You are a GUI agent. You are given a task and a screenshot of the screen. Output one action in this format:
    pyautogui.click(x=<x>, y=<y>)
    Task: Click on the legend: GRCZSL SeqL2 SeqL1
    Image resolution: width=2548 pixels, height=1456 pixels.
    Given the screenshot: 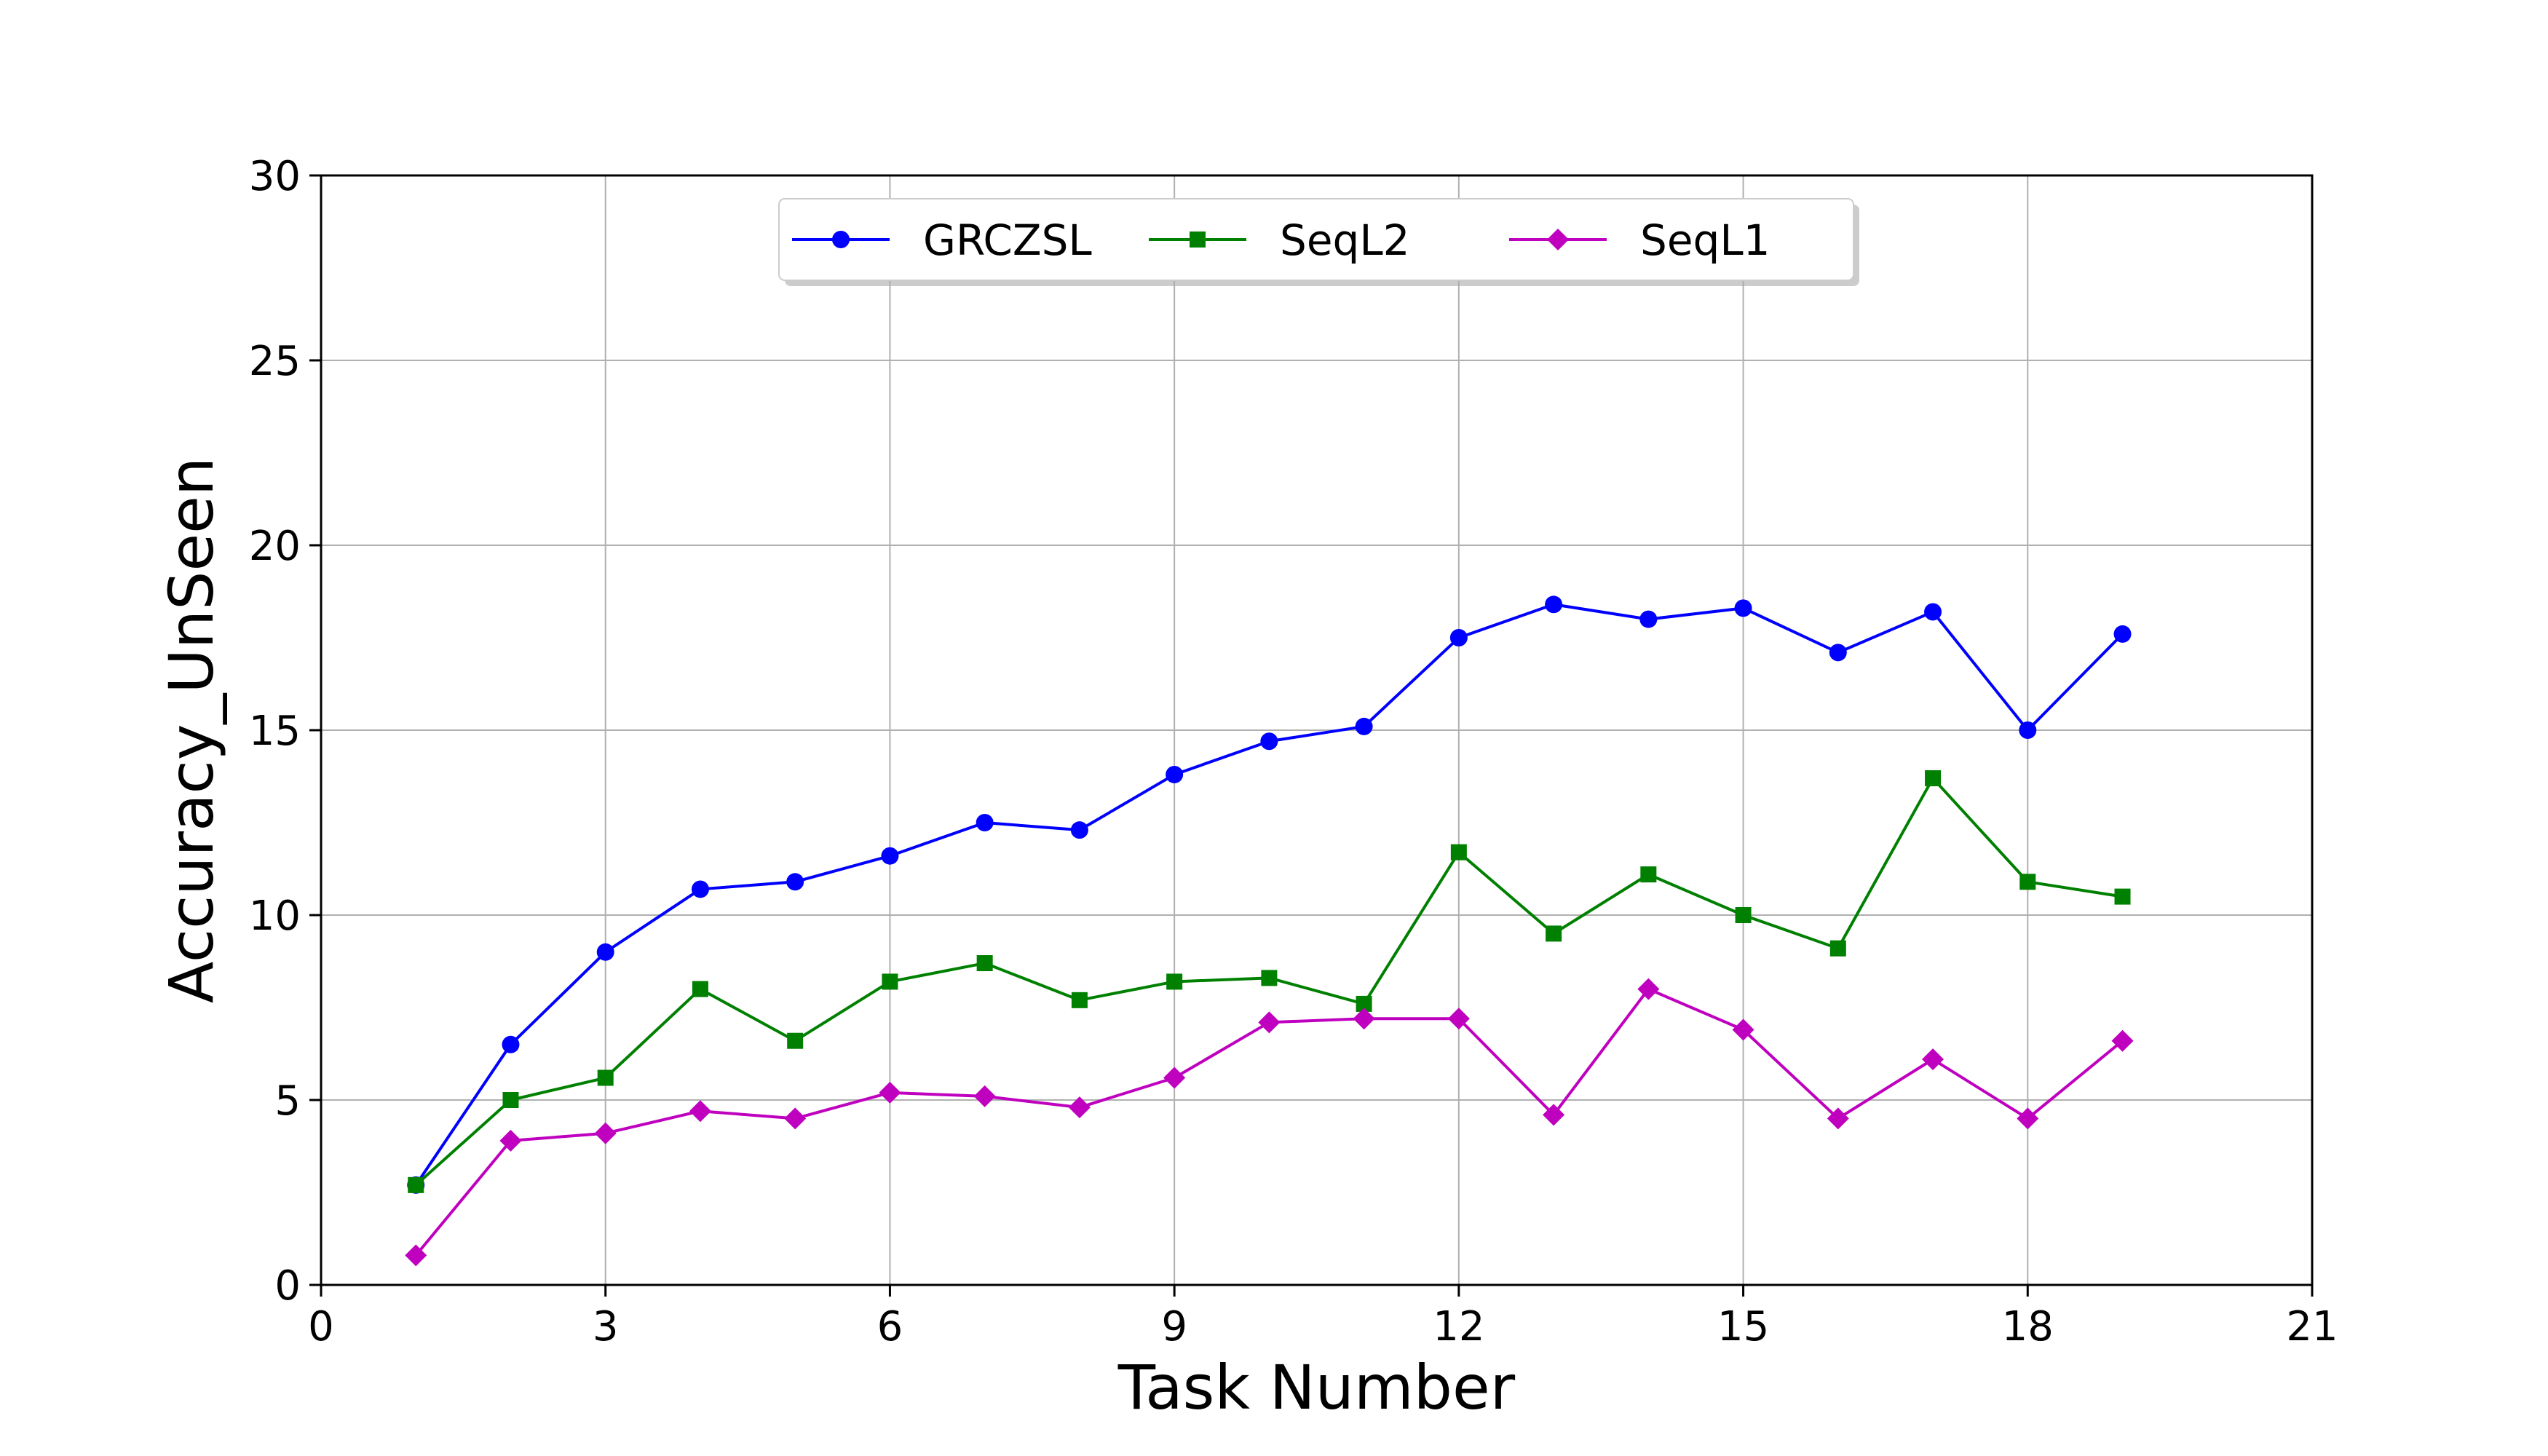 What is the action you would take?
    pyautogui.click(x=1318, y=242)
    